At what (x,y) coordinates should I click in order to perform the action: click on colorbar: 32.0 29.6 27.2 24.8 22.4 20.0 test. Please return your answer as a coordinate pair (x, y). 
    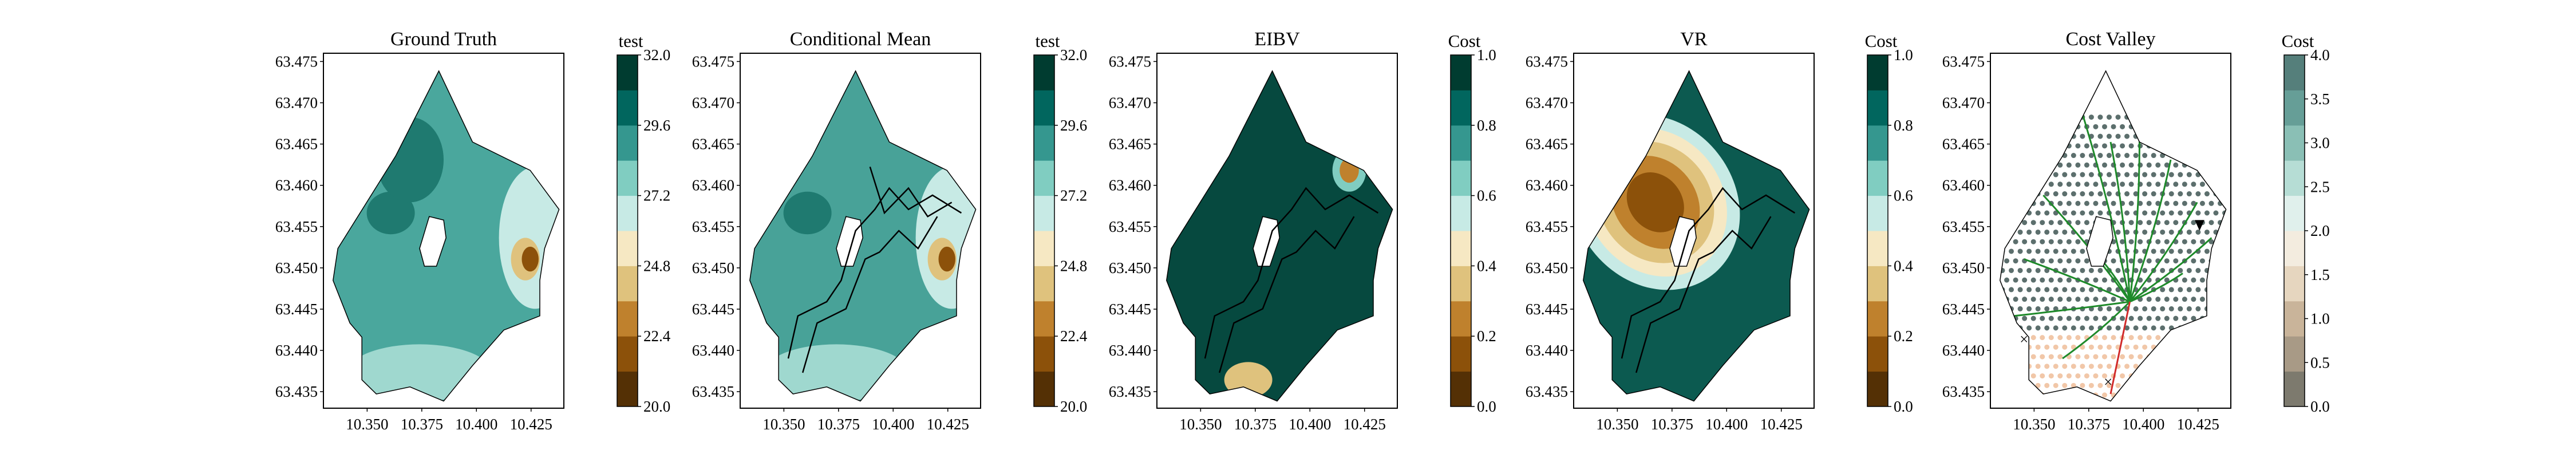
    Looking at the image, I should click on (644, 223).